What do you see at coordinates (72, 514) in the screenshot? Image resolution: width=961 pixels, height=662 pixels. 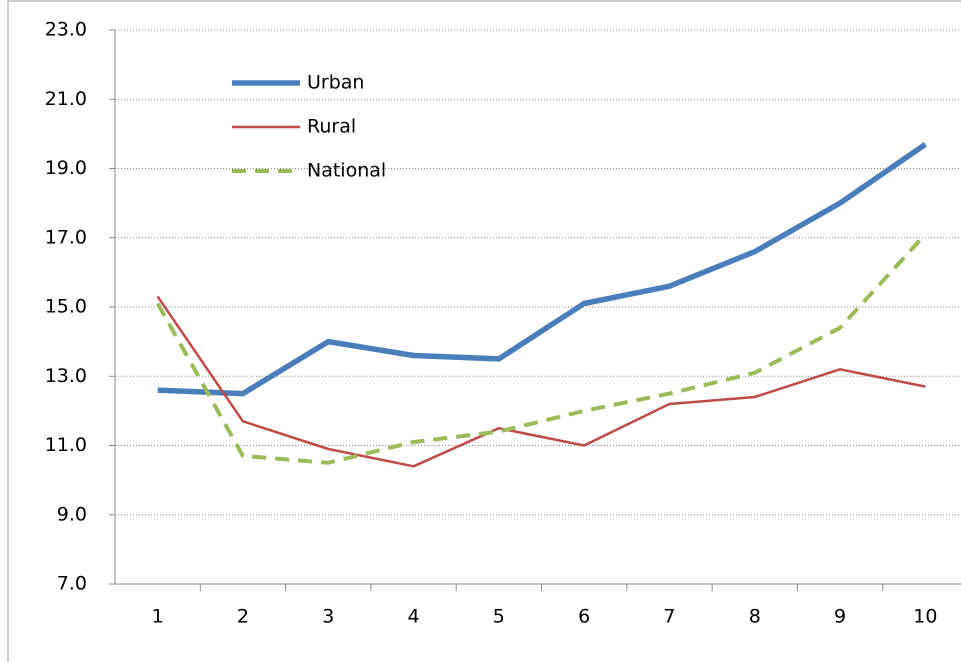 I see `y-tick-label: 9.0` at bounding box center [72, 514].